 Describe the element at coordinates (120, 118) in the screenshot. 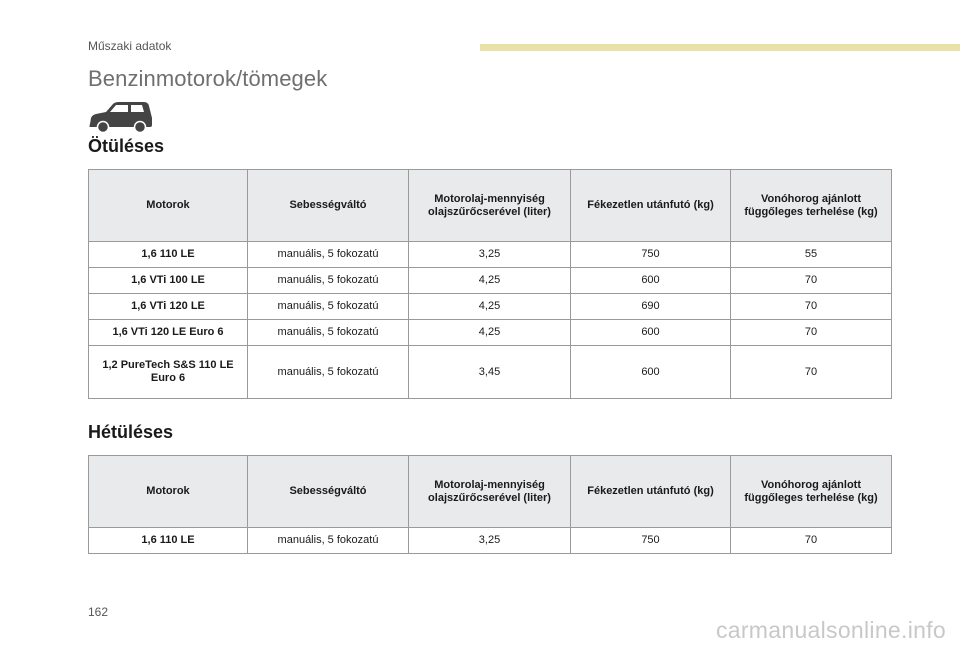

I see `car-icon` at that location.